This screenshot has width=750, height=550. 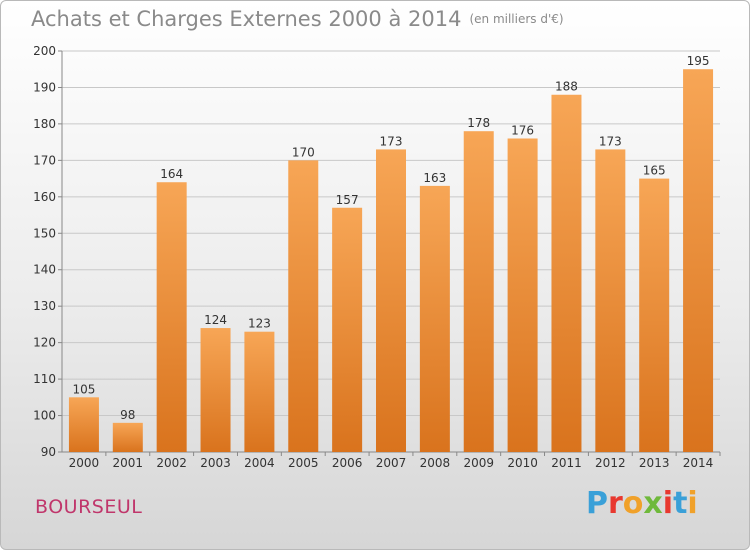 What do you see at coordinates (84, 463) in the screenshot?
I see `x-tick-label: 2000` at bounding box center [84, 463].